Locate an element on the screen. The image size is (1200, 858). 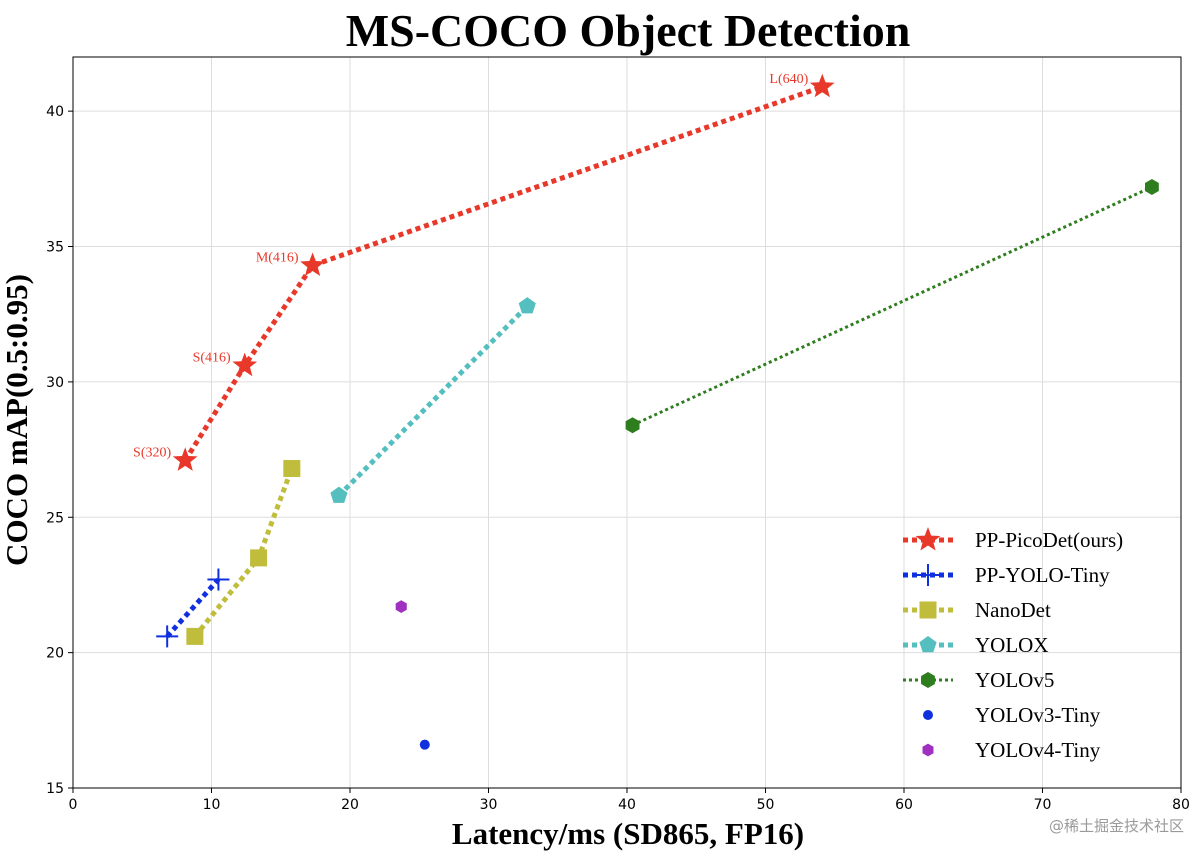
x-tick-label: 80 is located at coordinates (1181, 805).